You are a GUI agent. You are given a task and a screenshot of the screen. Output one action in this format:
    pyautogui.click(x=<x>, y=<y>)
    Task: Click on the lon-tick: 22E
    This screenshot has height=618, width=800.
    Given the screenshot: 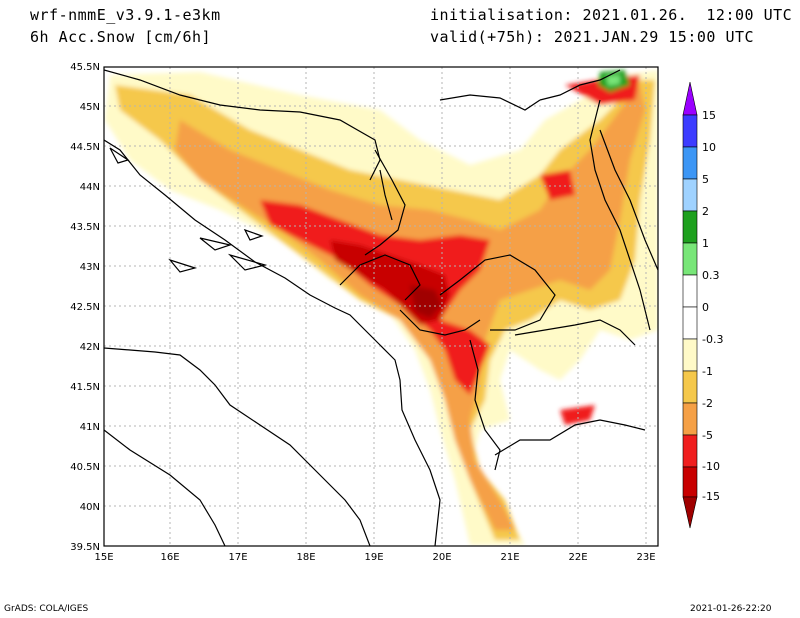 What is the action you would take?
    pyautogui.click(x=577, y=557)
    